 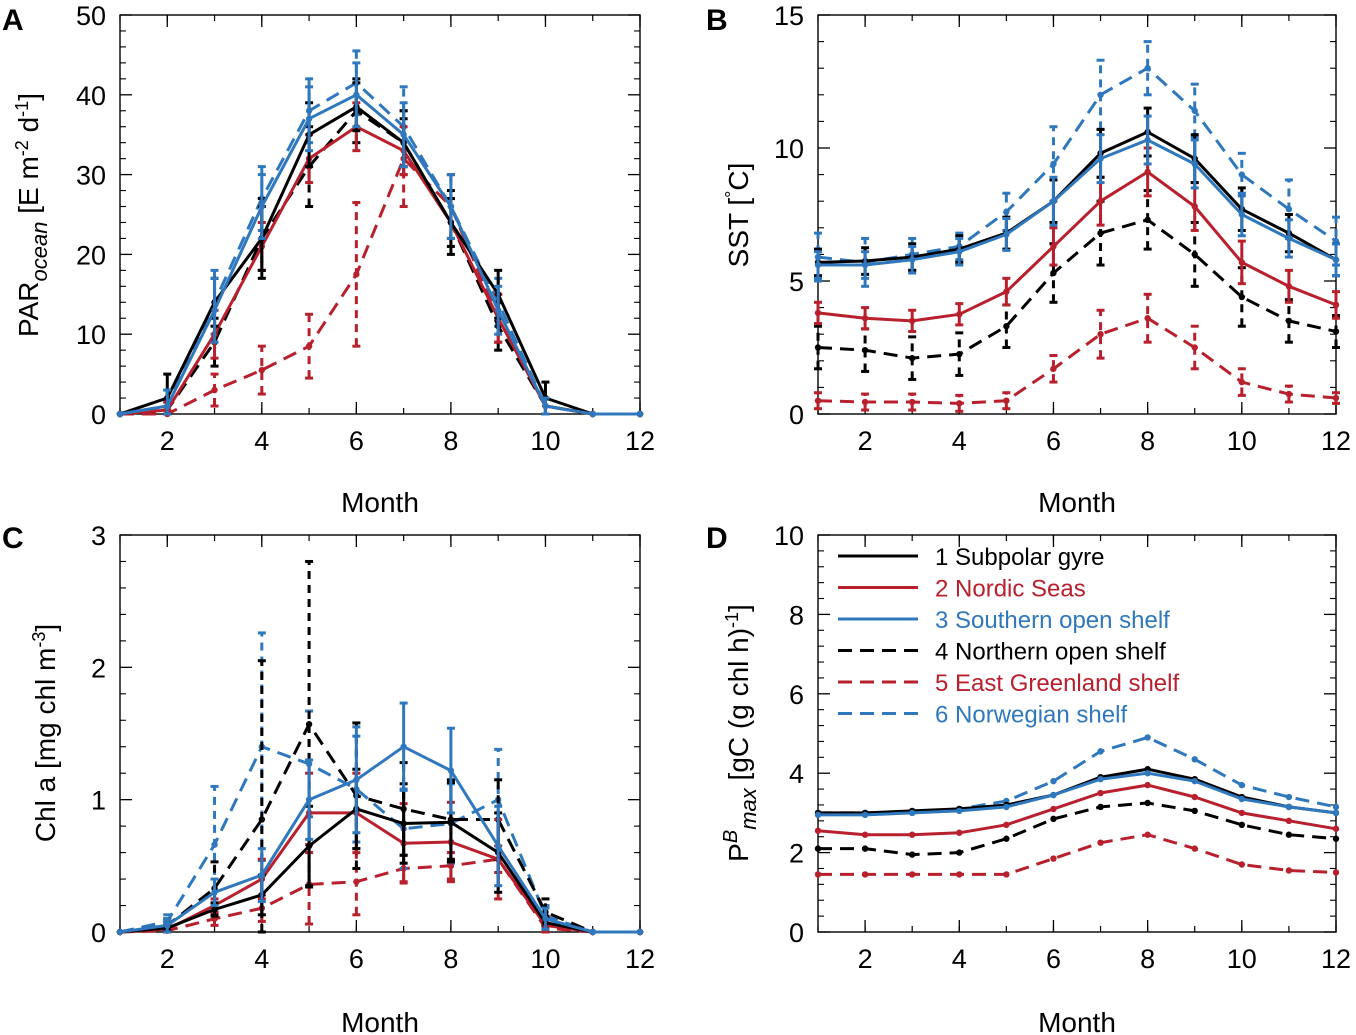 What do you see at coordinates (91, 176) in the screenshot?
I see `y-tick-label: 30` at bounding box center [91, 176].